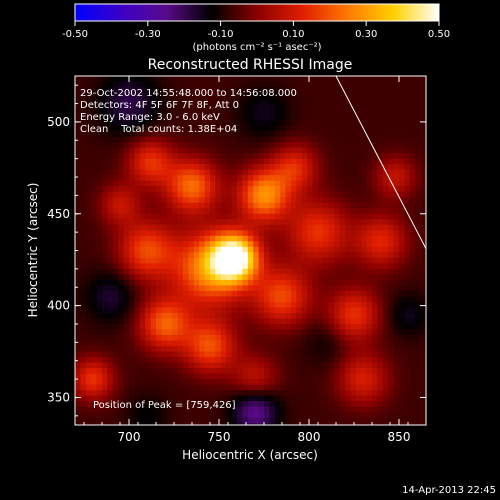 The height and width of the screenshot is (500, 500). I want to click on x-tick-label: 750, so click(219, 437).